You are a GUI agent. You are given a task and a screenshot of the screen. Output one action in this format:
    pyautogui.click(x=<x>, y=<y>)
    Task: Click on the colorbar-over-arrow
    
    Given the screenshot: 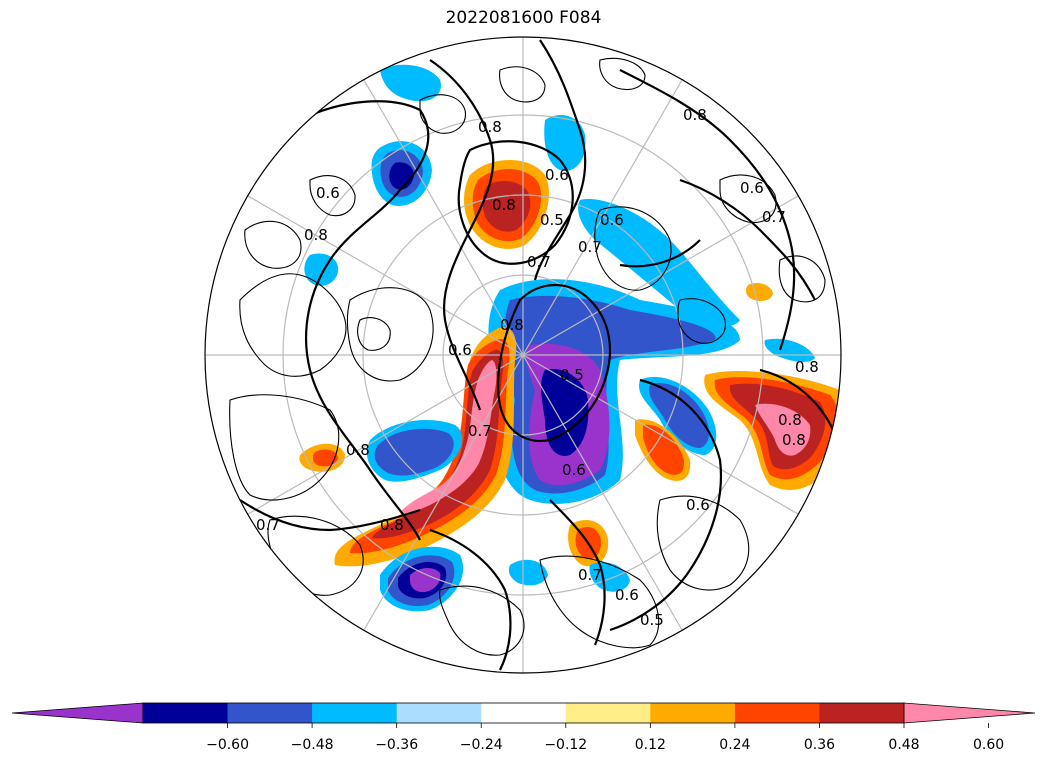 What is the action you would take?
    pyautogui.click(x=969, y=713)
    